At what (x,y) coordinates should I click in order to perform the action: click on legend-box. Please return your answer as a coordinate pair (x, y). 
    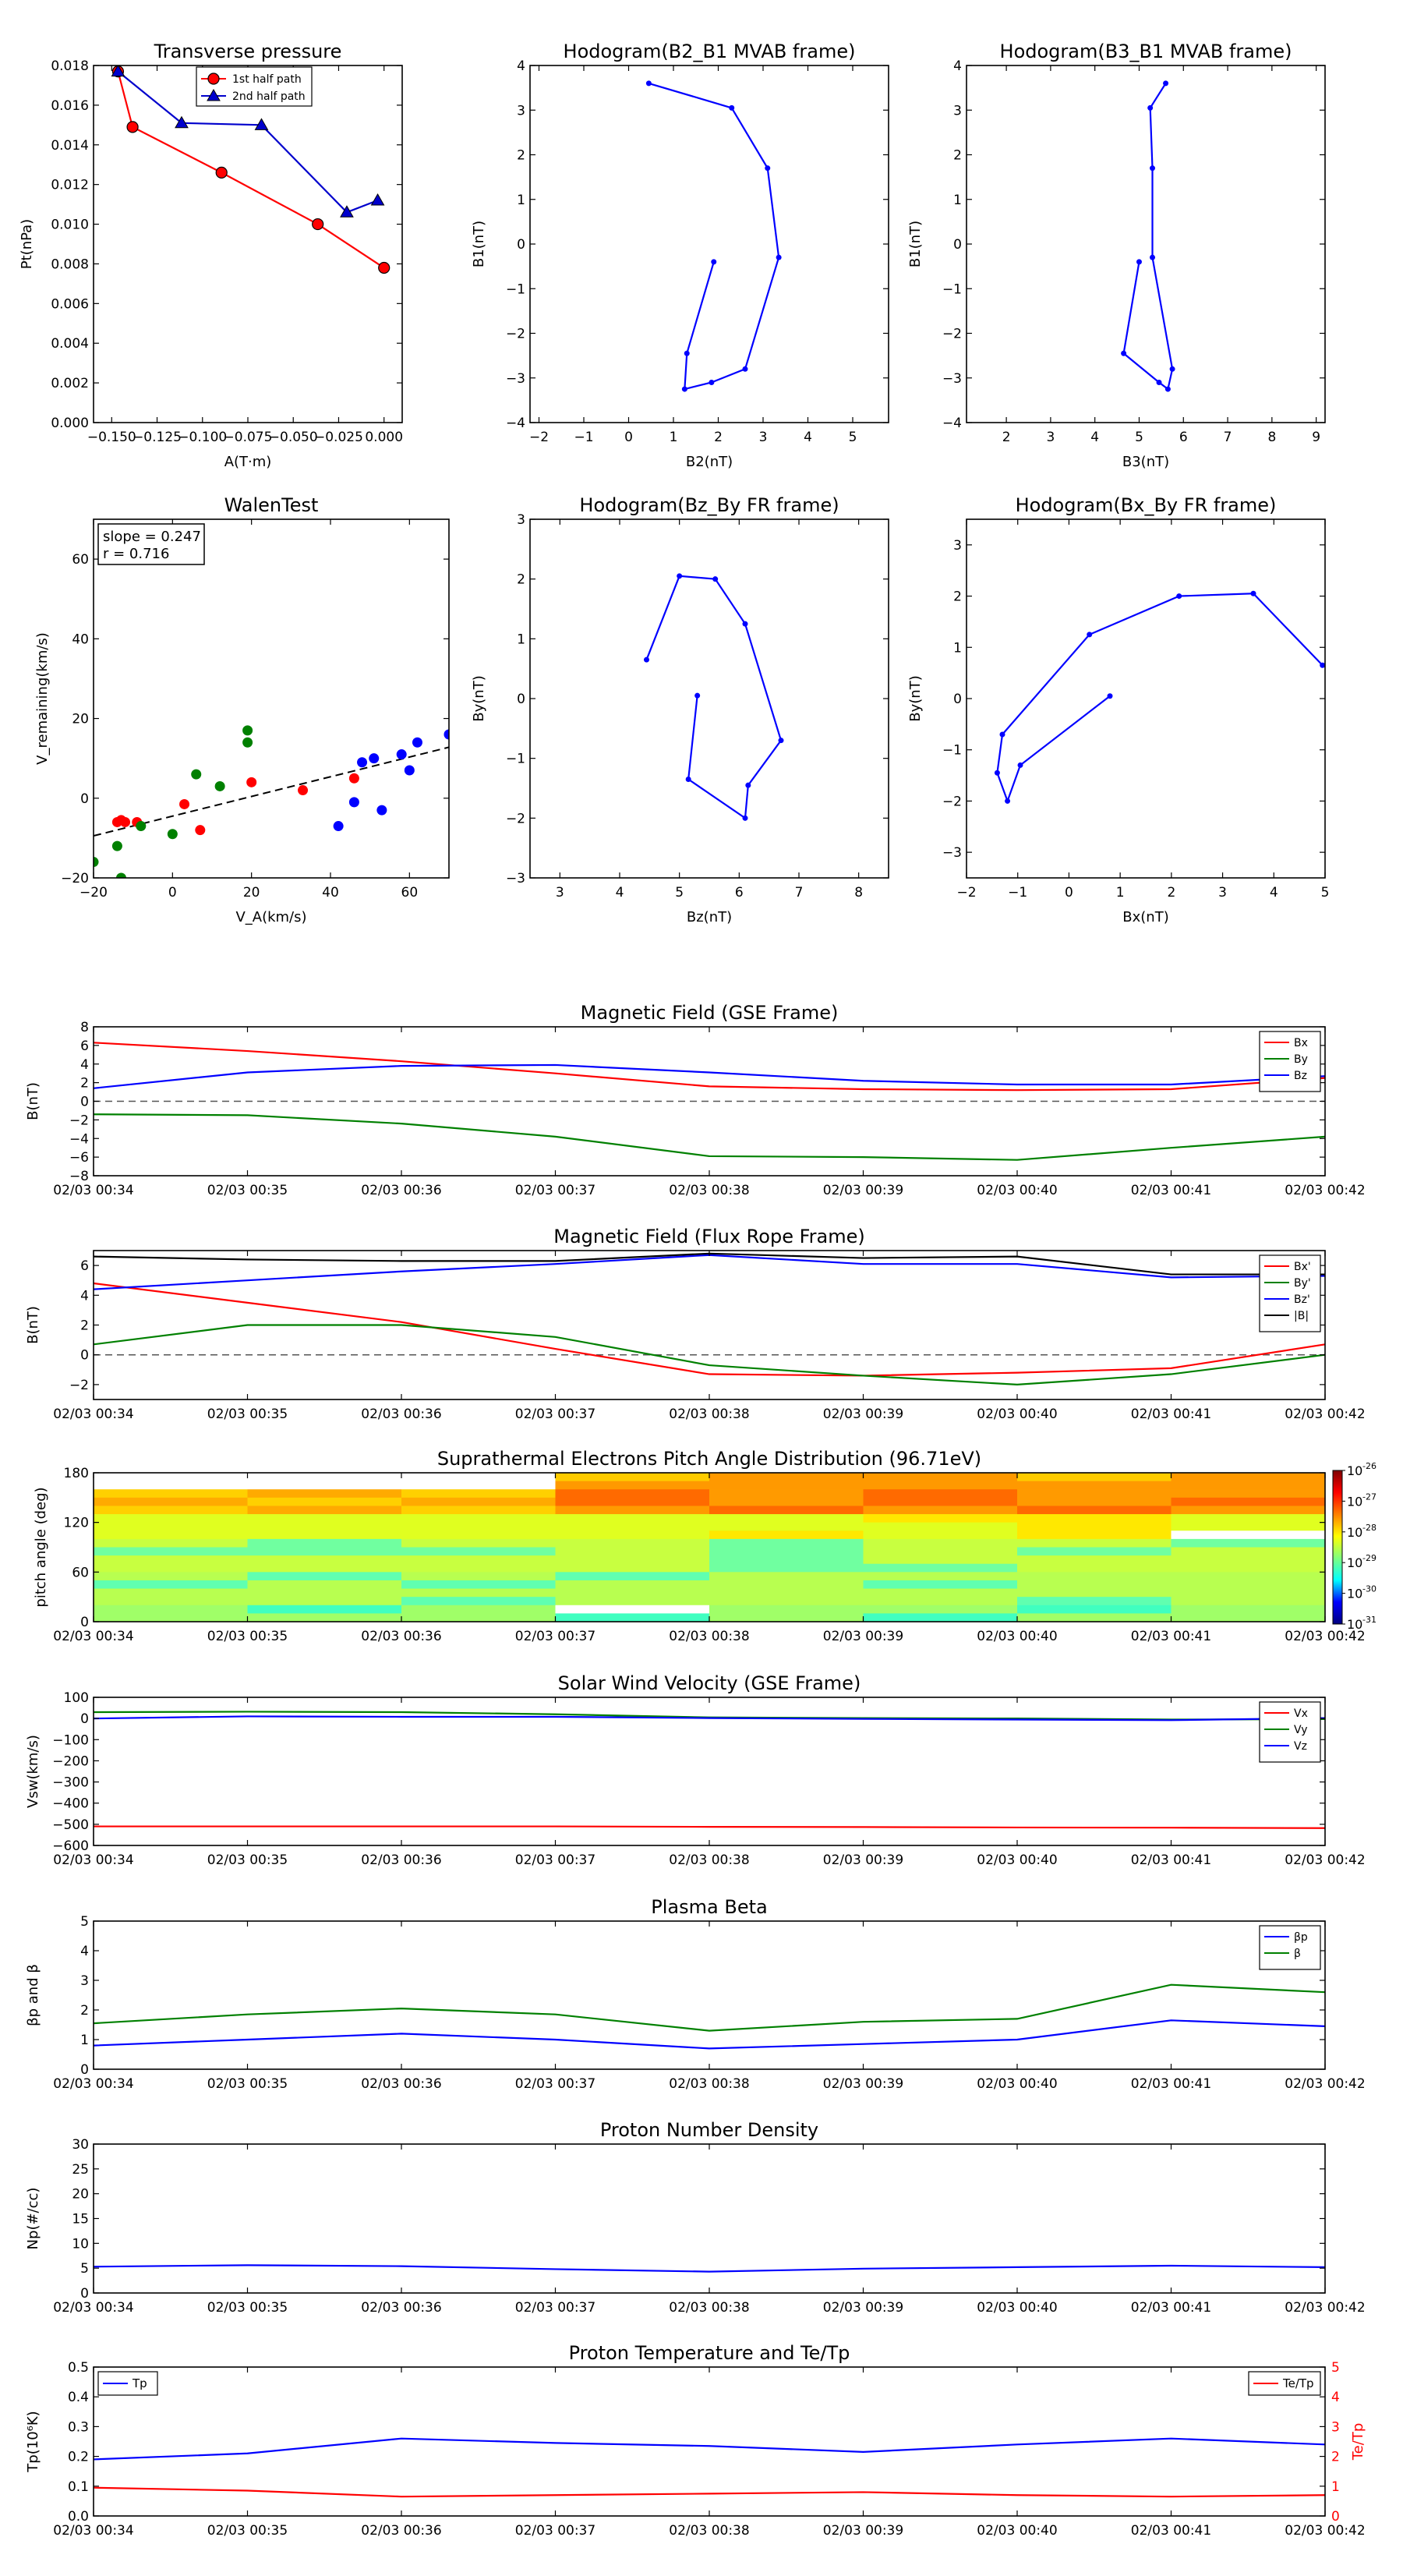
    Looking at the image, I should click on (1290, 1732).